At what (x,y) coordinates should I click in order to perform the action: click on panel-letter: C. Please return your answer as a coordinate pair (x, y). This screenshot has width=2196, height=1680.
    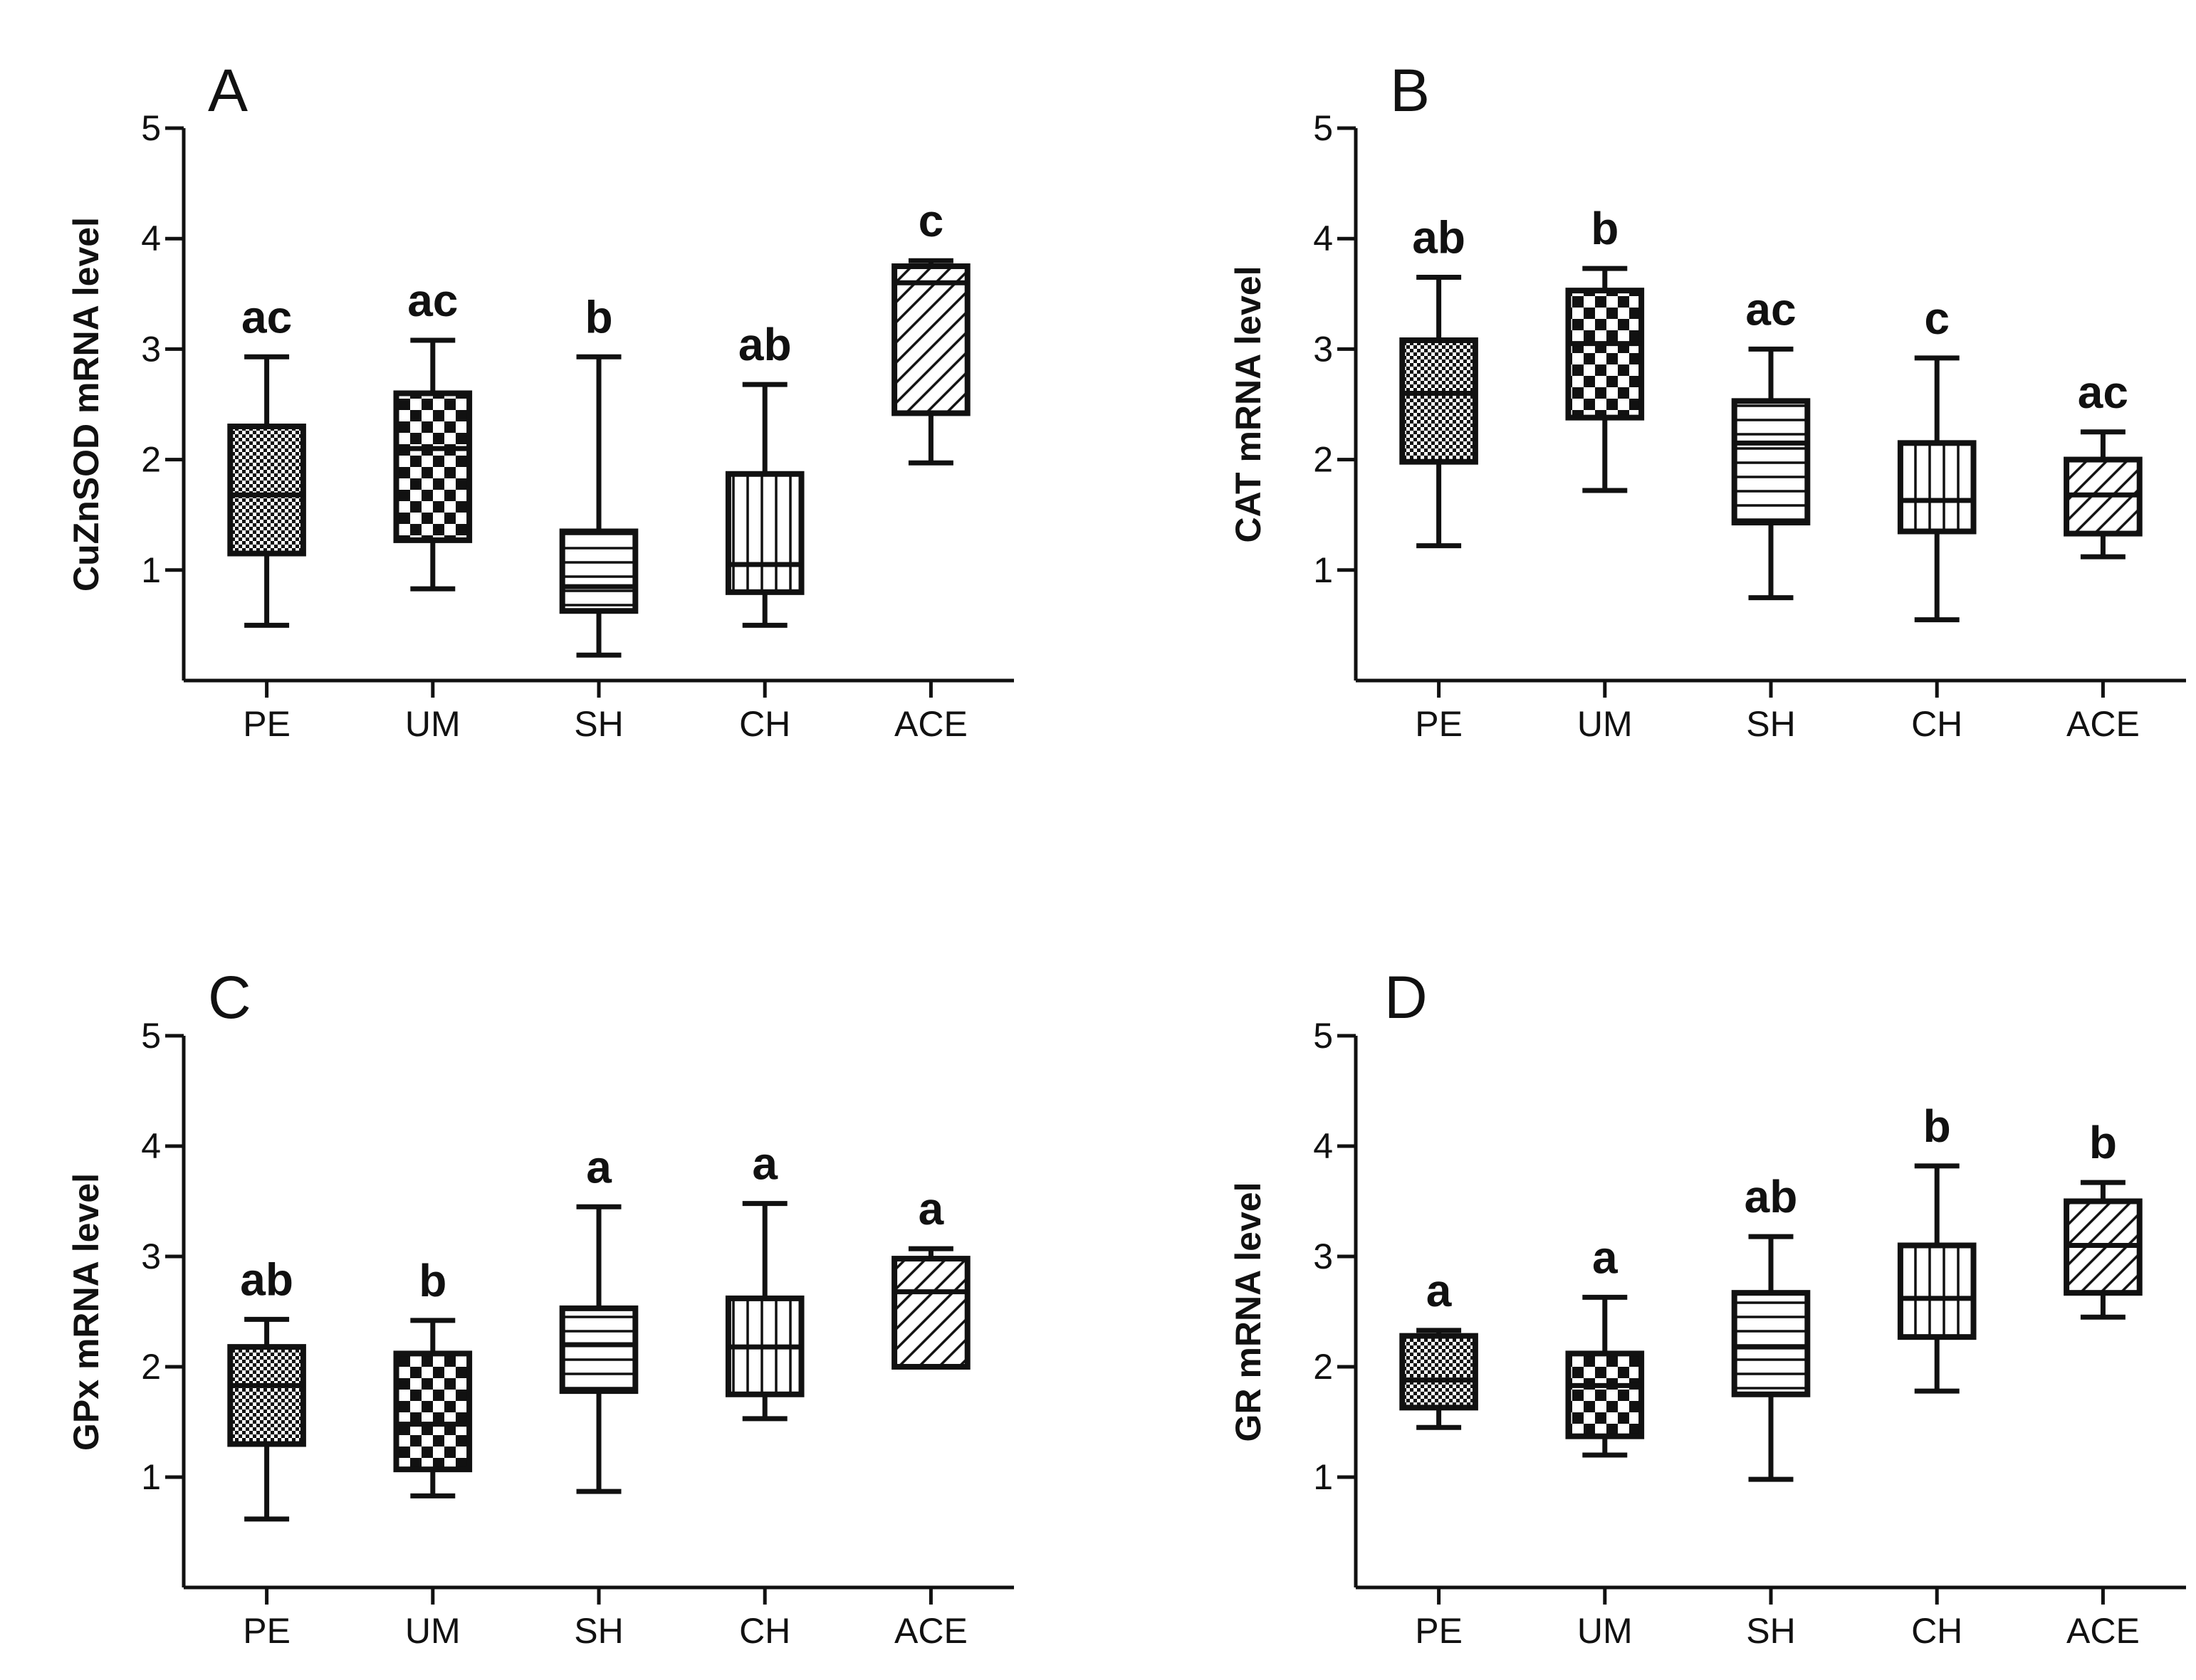
    Looking at the image, I should click on (229, 997).